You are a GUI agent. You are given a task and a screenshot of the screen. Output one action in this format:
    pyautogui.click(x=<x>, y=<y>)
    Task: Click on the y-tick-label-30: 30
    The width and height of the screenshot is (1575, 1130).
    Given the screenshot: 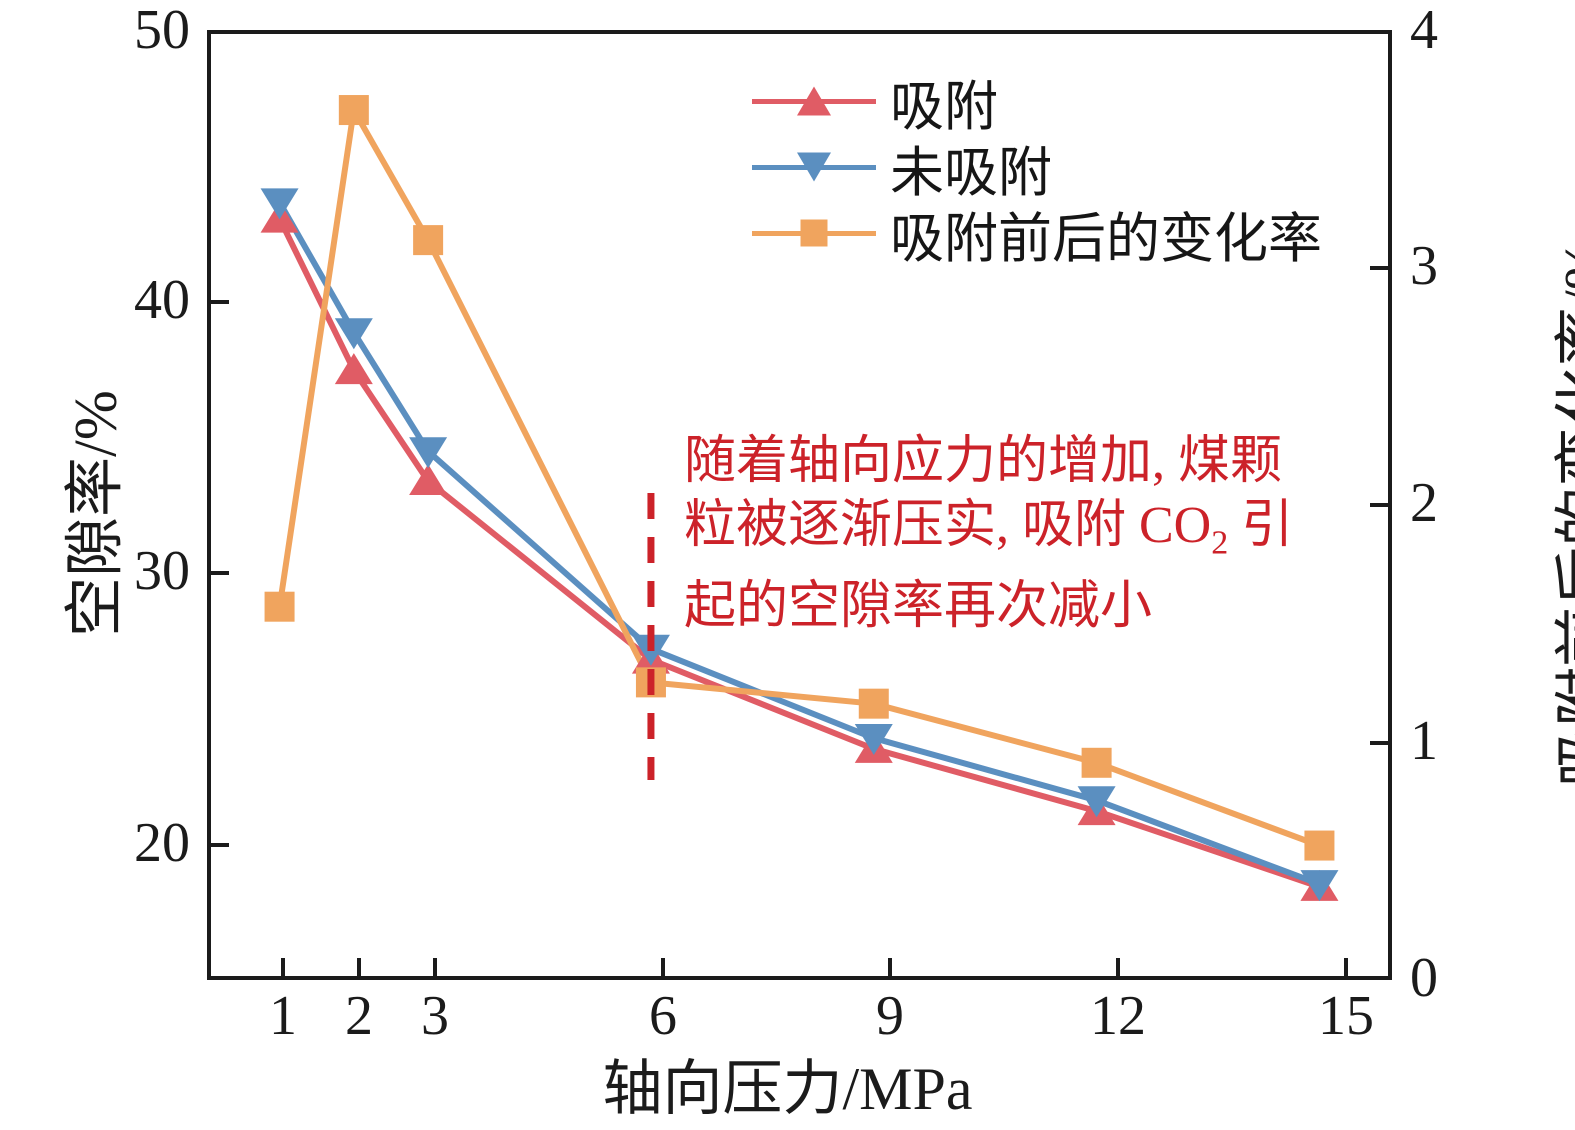 What is the action you would take?
    pyautogui.click(x=162, y=571)
    